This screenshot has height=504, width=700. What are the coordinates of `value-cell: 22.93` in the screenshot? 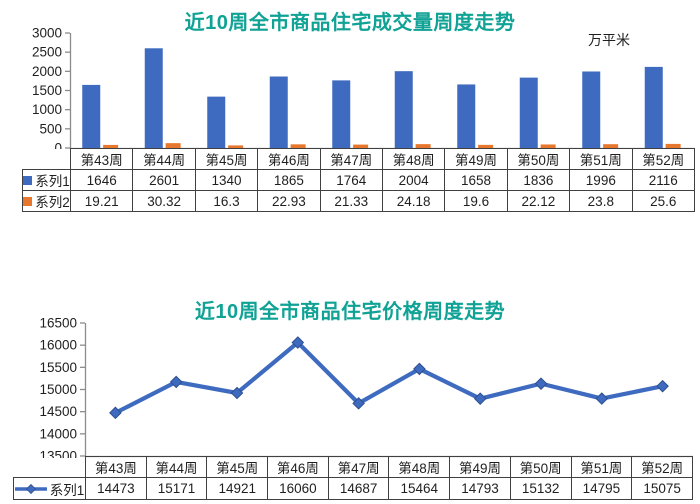 It's located at (289, 201).